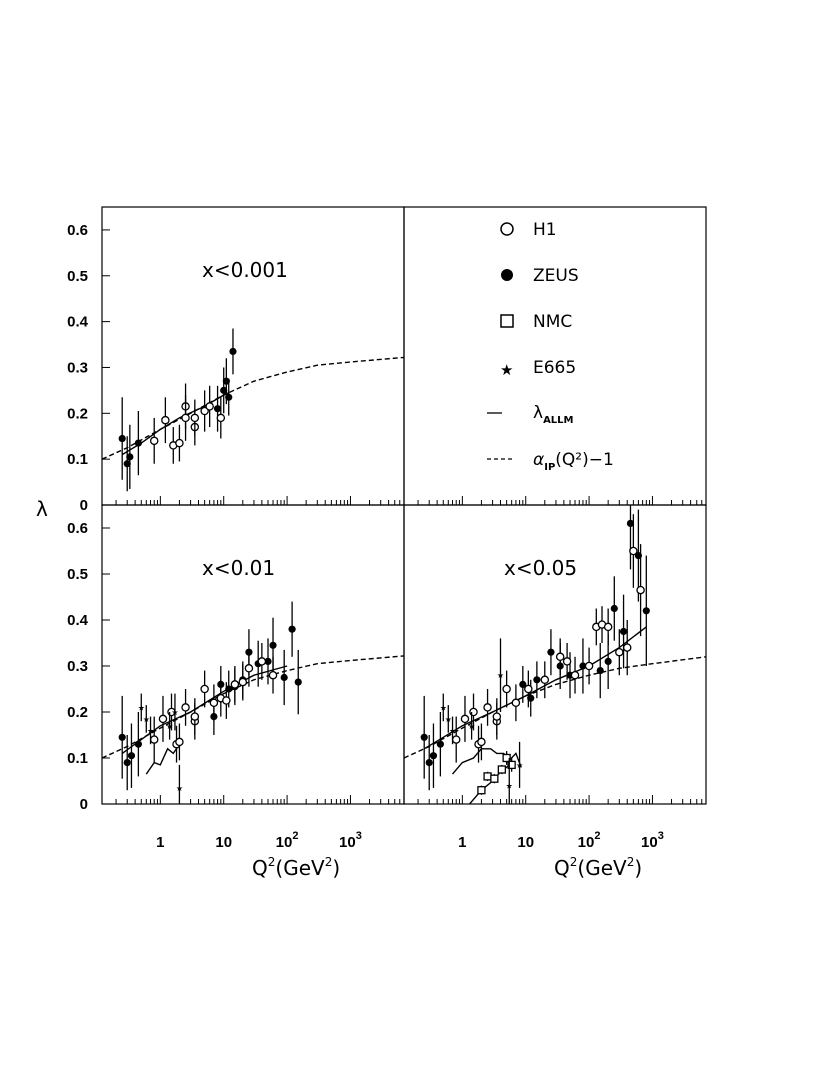 The width and height of the screenshot is (830, 1075). I want to click on panel-title: x<0.001, so click(245, 270).